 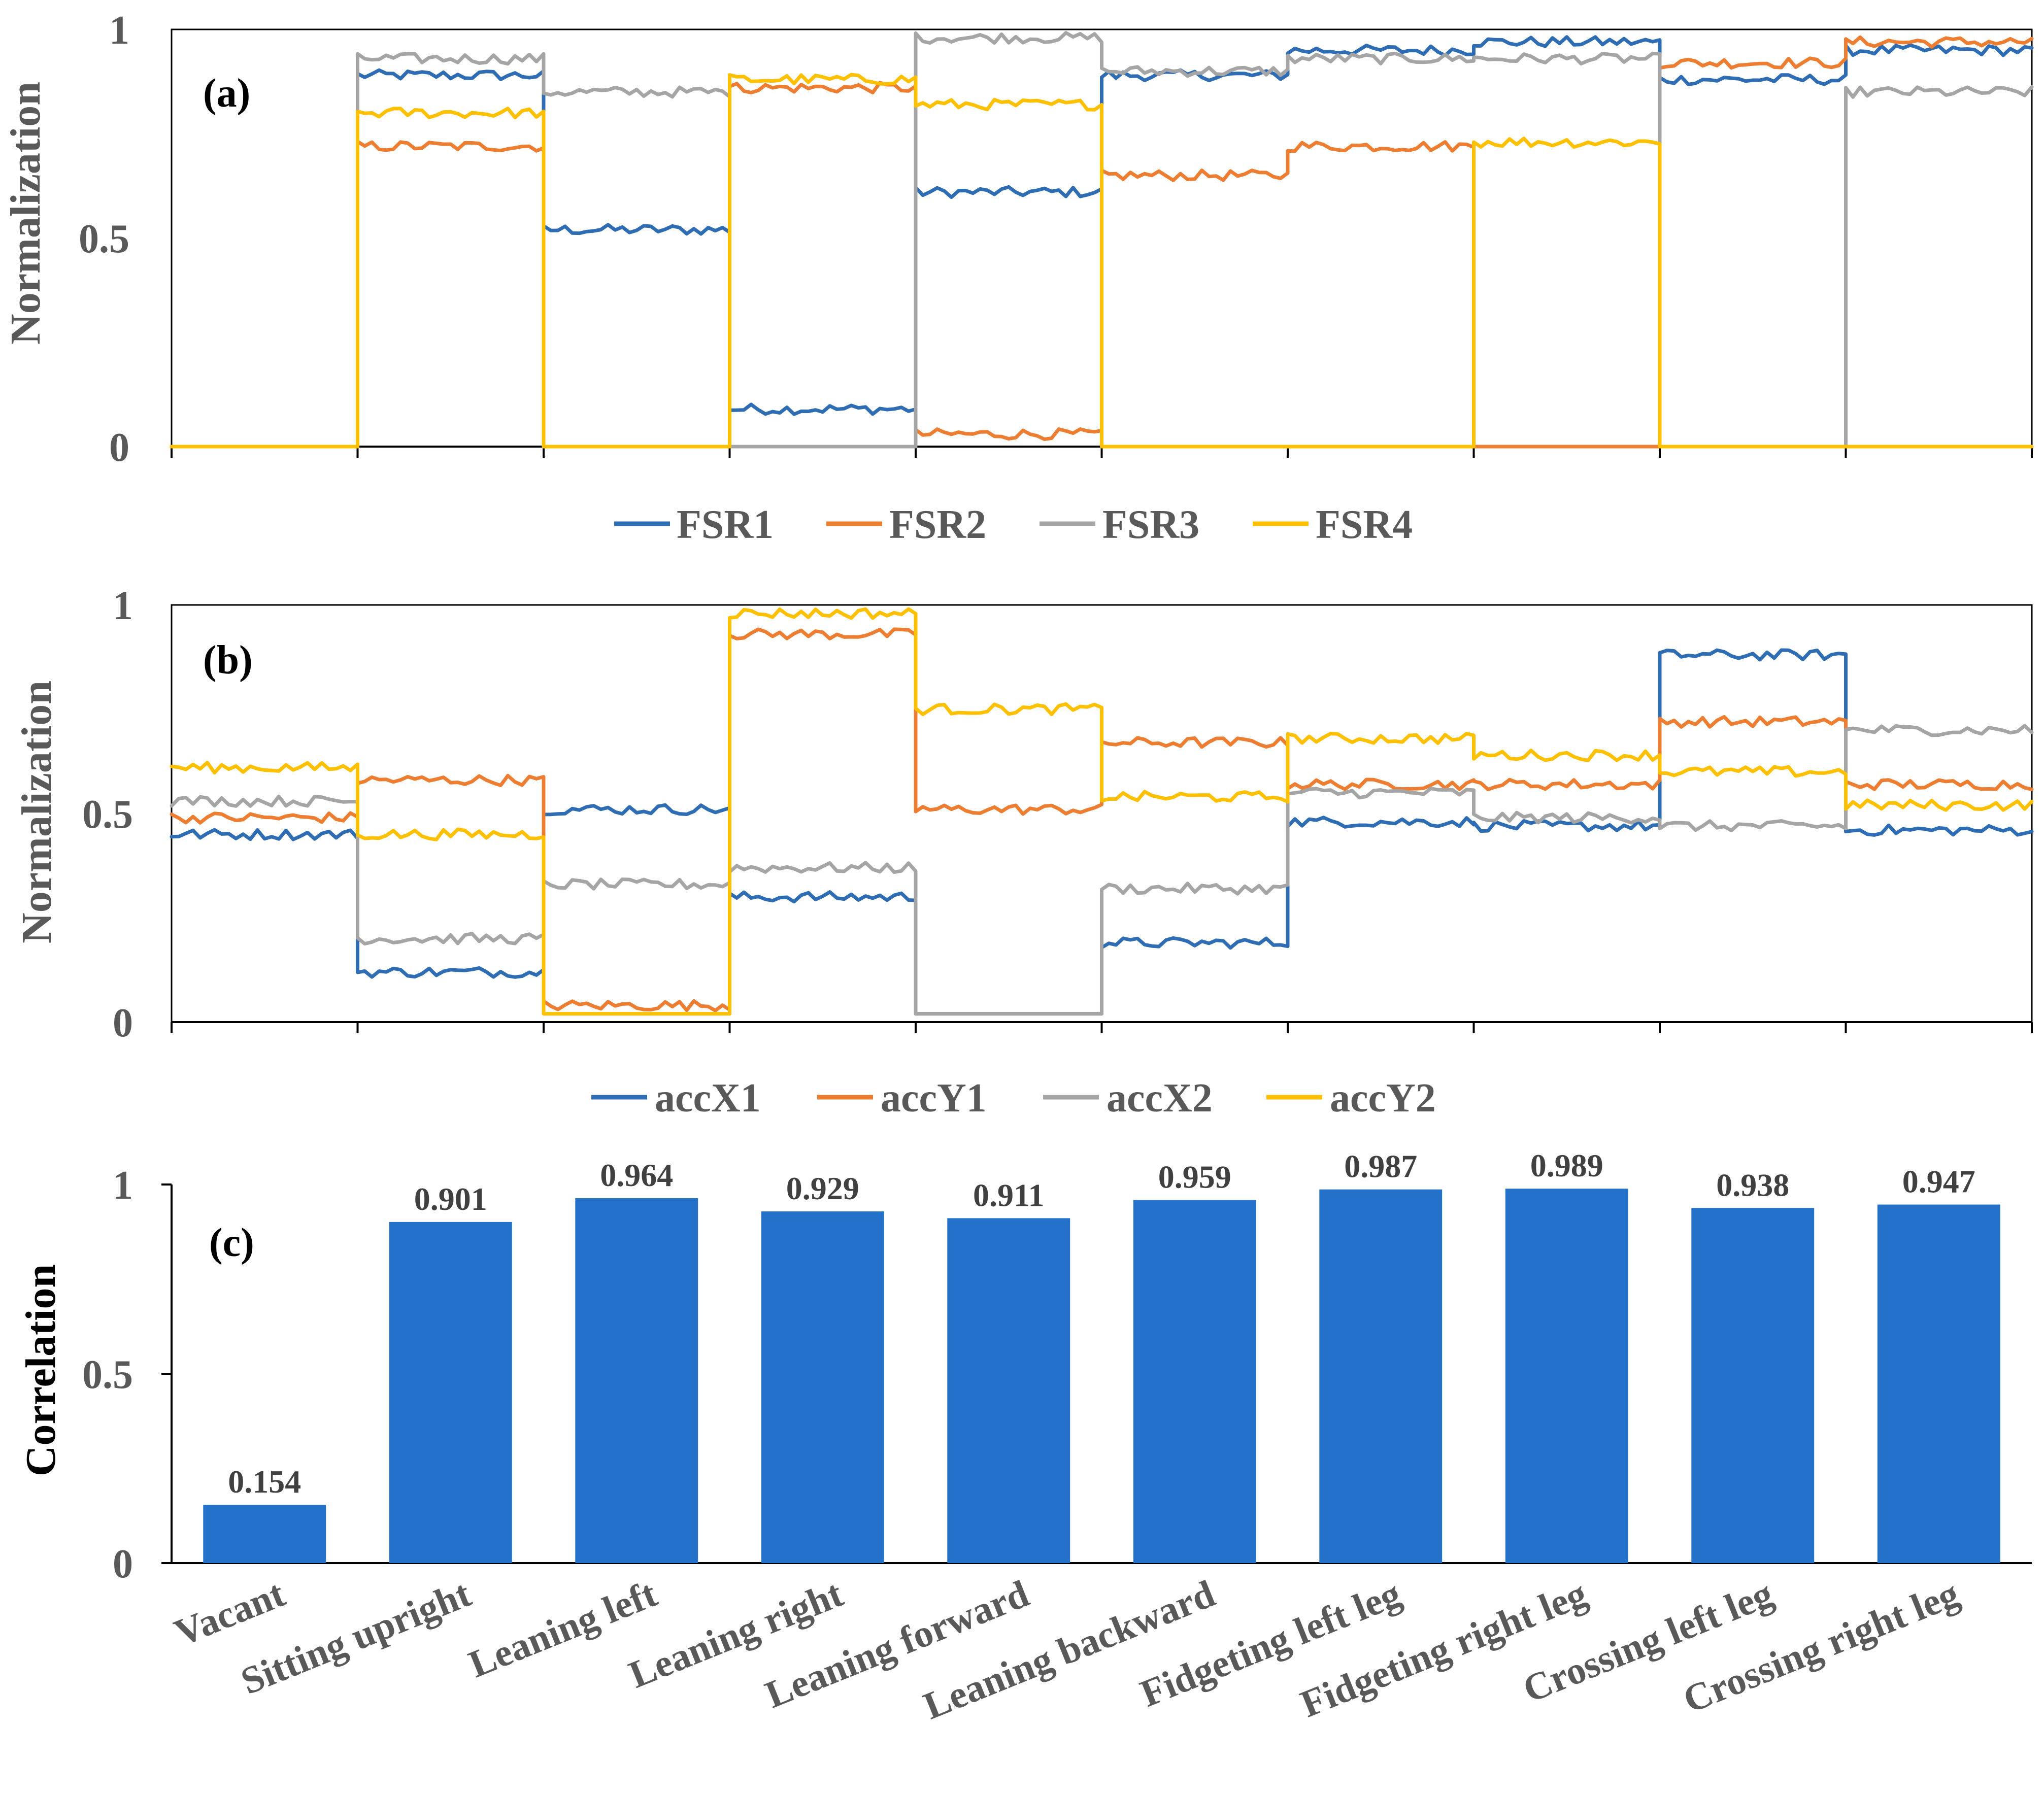 What do you see at coordinates (450, 1199) in the screenshot?
I see `bar-value-label: 0.901` at bounding box center [450, 1199].